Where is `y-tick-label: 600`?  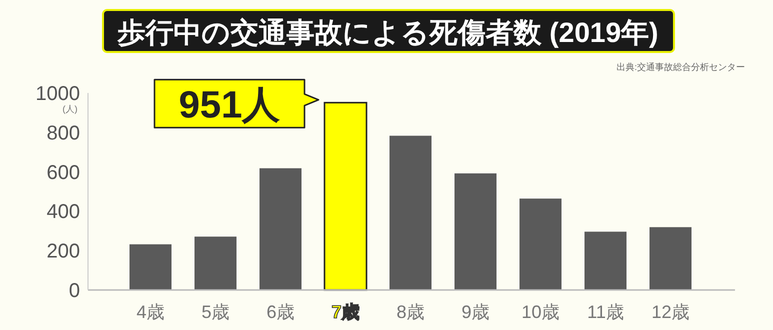 y-tick-label: 600 is located at coordinates (63, 173).